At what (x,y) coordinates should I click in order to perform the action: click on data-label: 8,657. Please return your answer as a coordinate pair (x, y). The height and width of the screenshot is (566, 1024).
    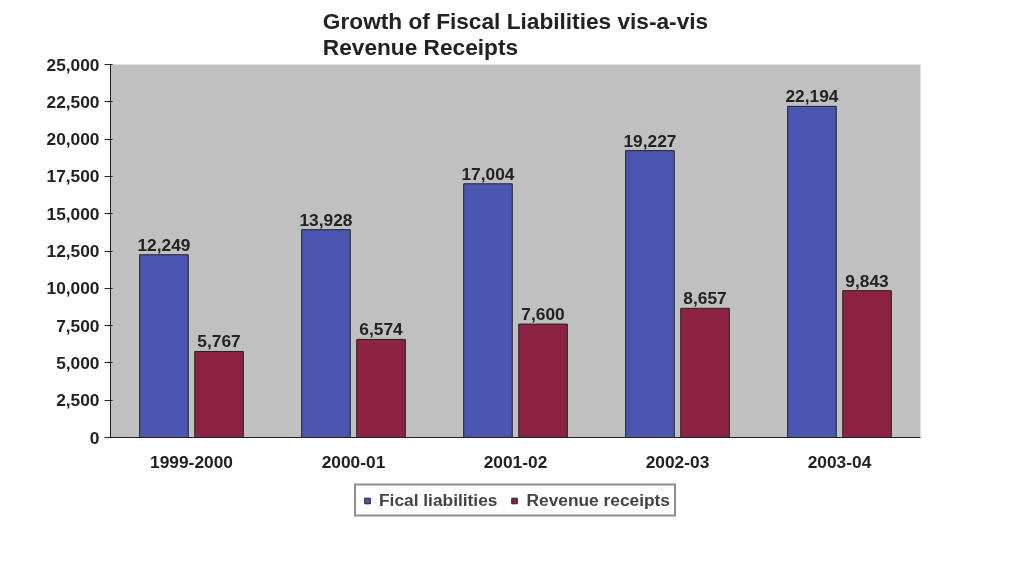
    Looking at the image, I should click on (705, 298).